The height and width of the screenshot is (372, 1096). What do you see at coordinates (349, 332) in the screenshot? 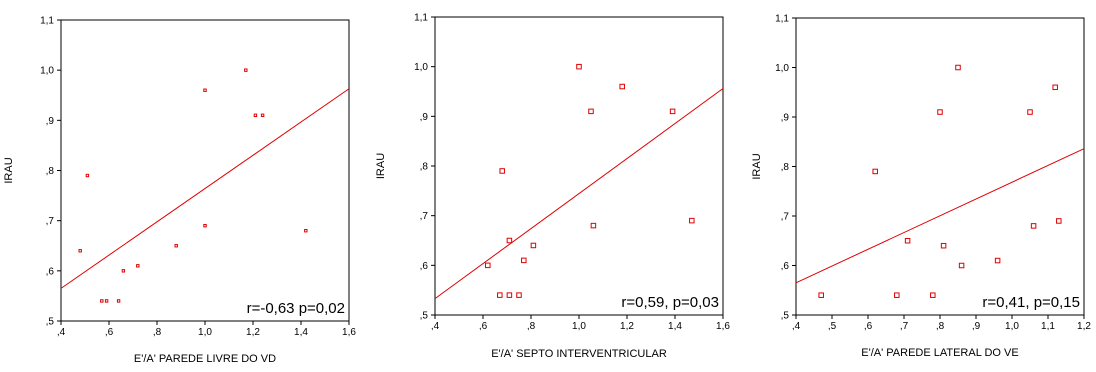
I see `x-tick-label: 1,6` at bounding box center [349, 332].